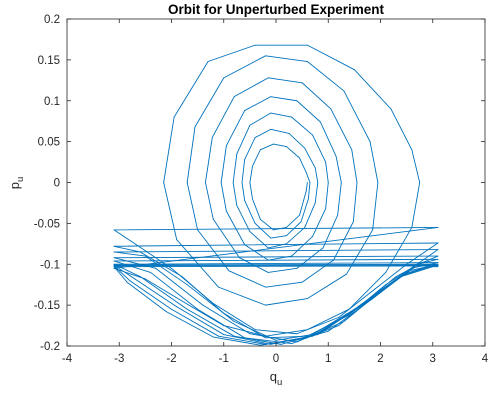  Describe the element at coordinates (47, 224) in the screenshot. I see `y-tick-label: -0.05` at that location.